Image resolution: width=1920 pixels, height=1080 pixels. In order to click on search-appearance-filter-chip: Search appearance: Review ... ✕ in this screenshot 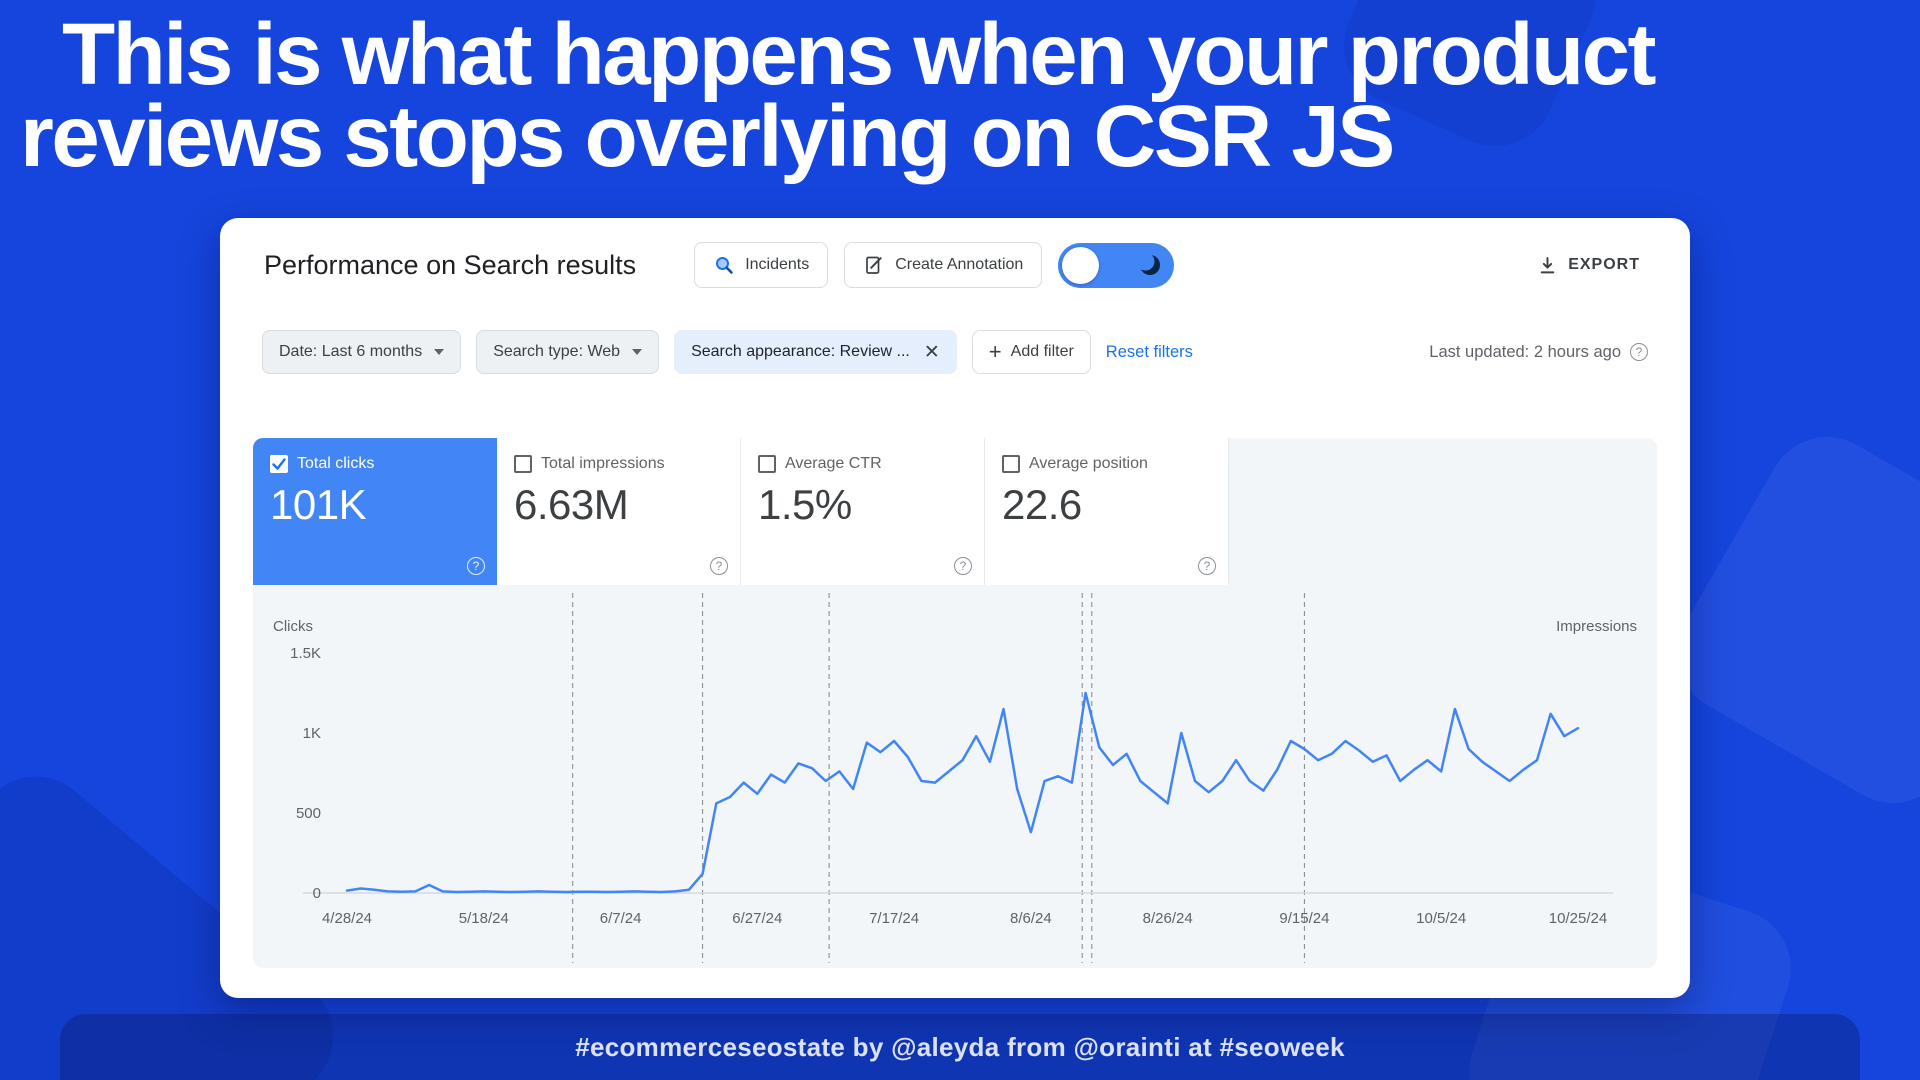, I will do `click(815, 352)`.